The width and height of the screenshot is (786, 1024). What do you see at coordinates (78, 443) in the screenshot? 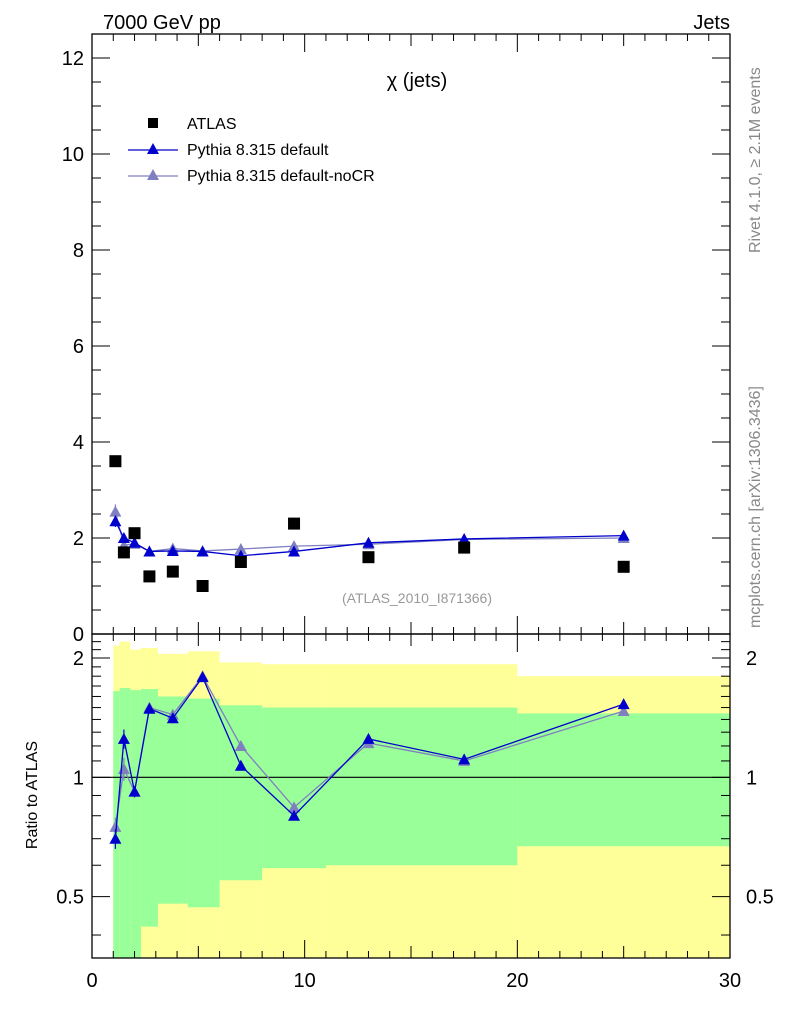
I see `main-y-tick-label: 4` at bounding box center [78, 443].